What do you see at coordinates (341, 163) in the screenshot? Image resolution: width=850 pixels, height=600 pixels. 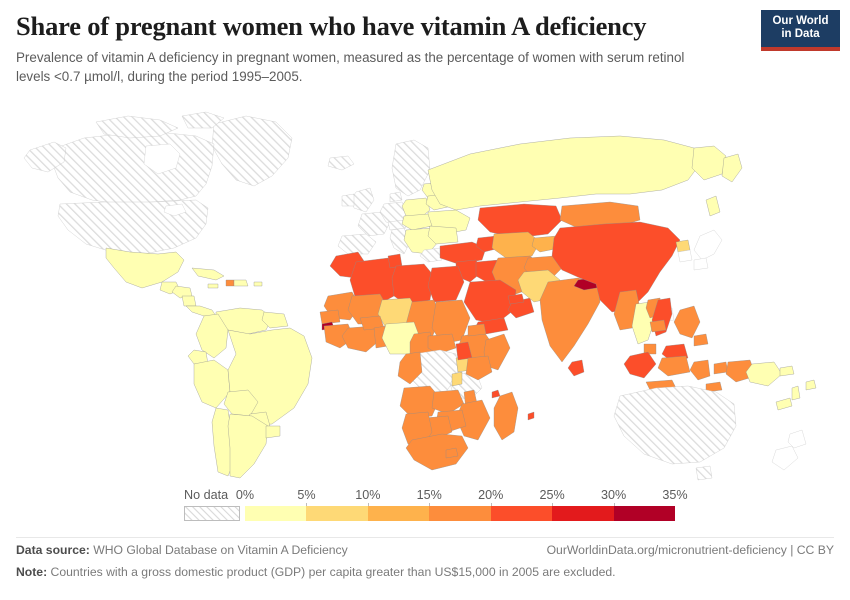 I see `country-iceland` at bounding box center [341, 163].